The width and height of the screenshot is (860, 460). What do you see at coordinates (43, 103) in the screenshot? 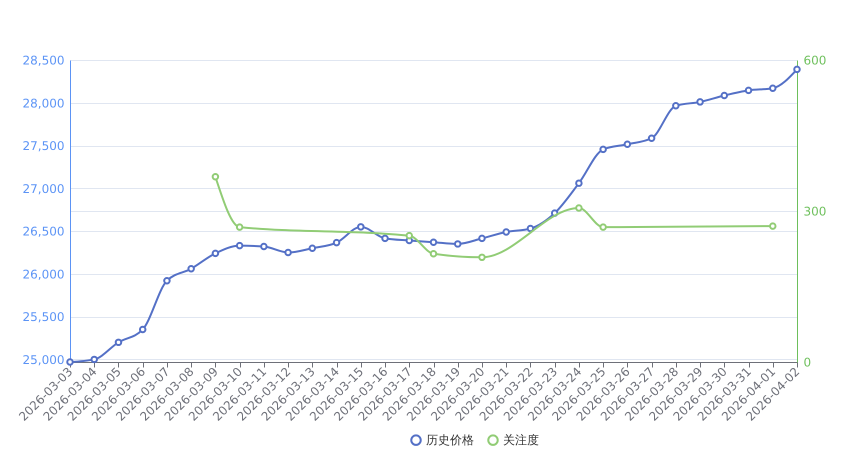
I see `y-tick-label: 28,000` at bounding box center [43, 103].